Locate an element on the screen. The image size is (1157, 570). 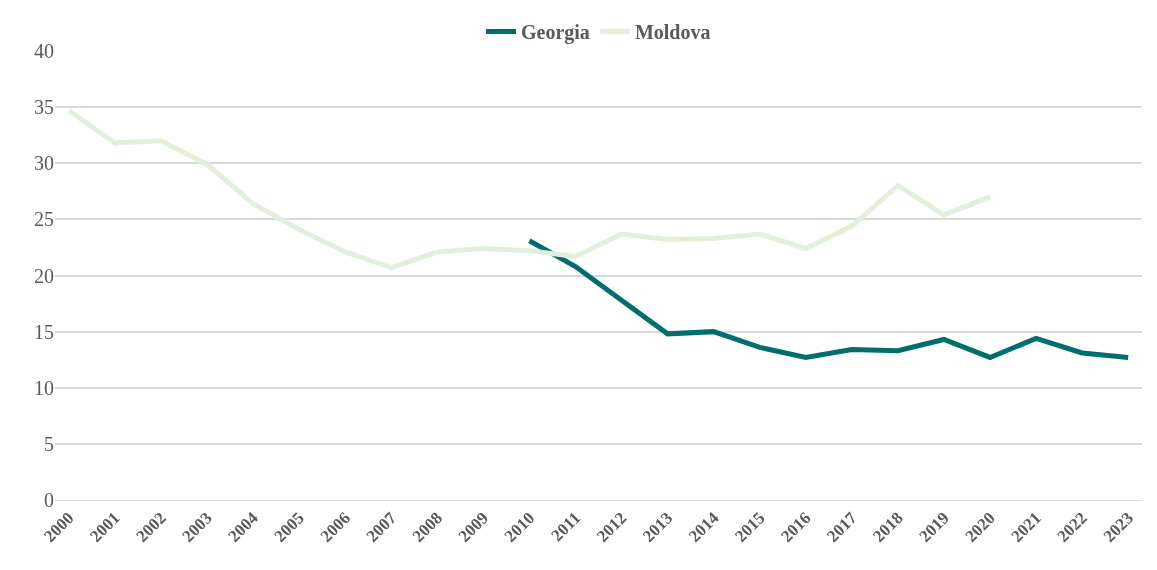
y-tick-label: 30 is located at coordinates (44, 163).